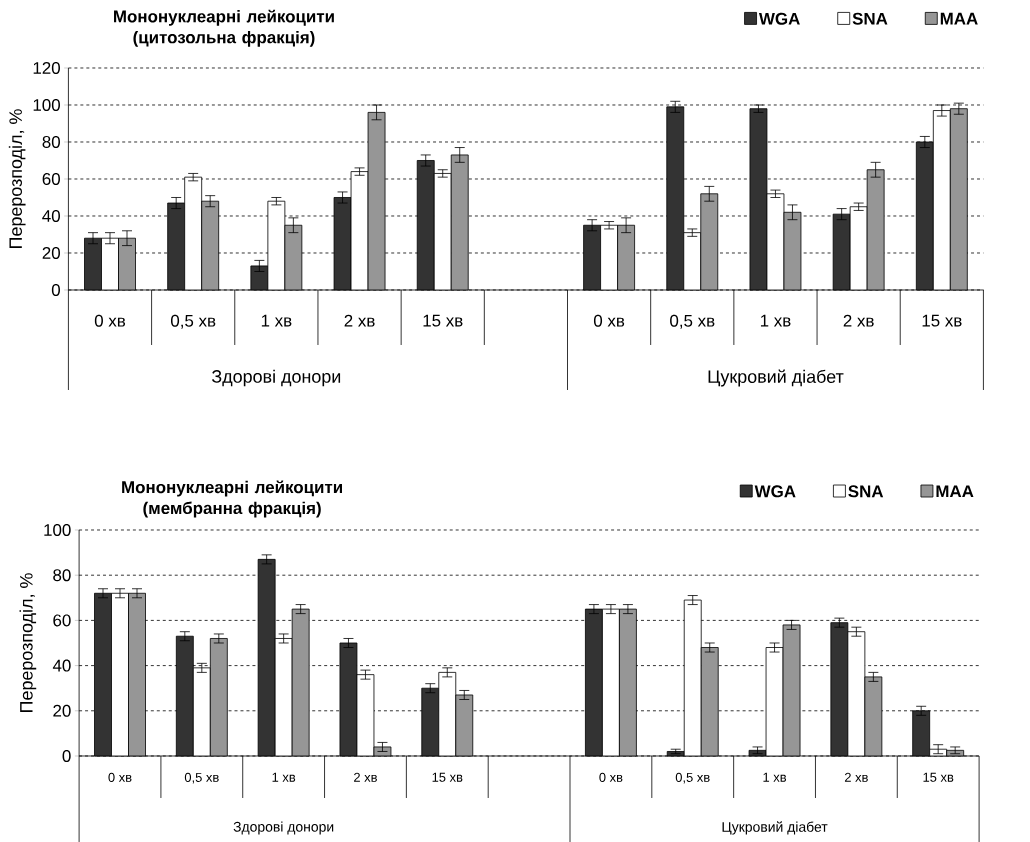 This screenshot has width=1030, height=842. I want to click on y-tick-label: 120, so click(46, 67).